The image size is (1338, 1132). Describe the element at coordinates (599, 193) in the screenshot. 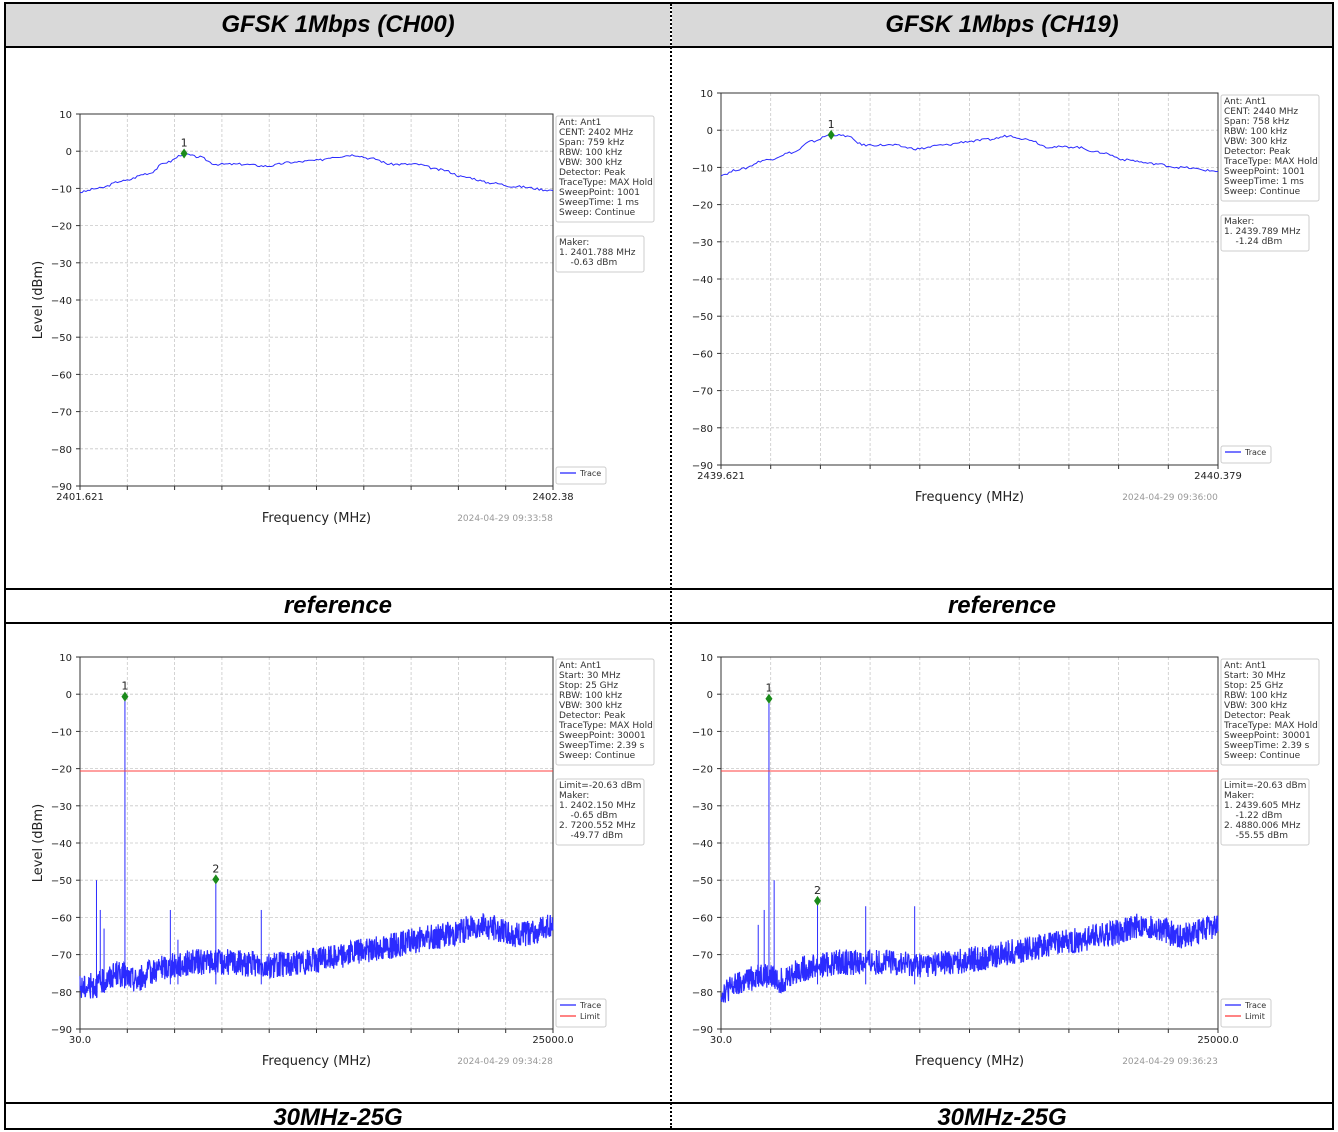

I see `info-box-line: SweepPoint: 1001` at that location.